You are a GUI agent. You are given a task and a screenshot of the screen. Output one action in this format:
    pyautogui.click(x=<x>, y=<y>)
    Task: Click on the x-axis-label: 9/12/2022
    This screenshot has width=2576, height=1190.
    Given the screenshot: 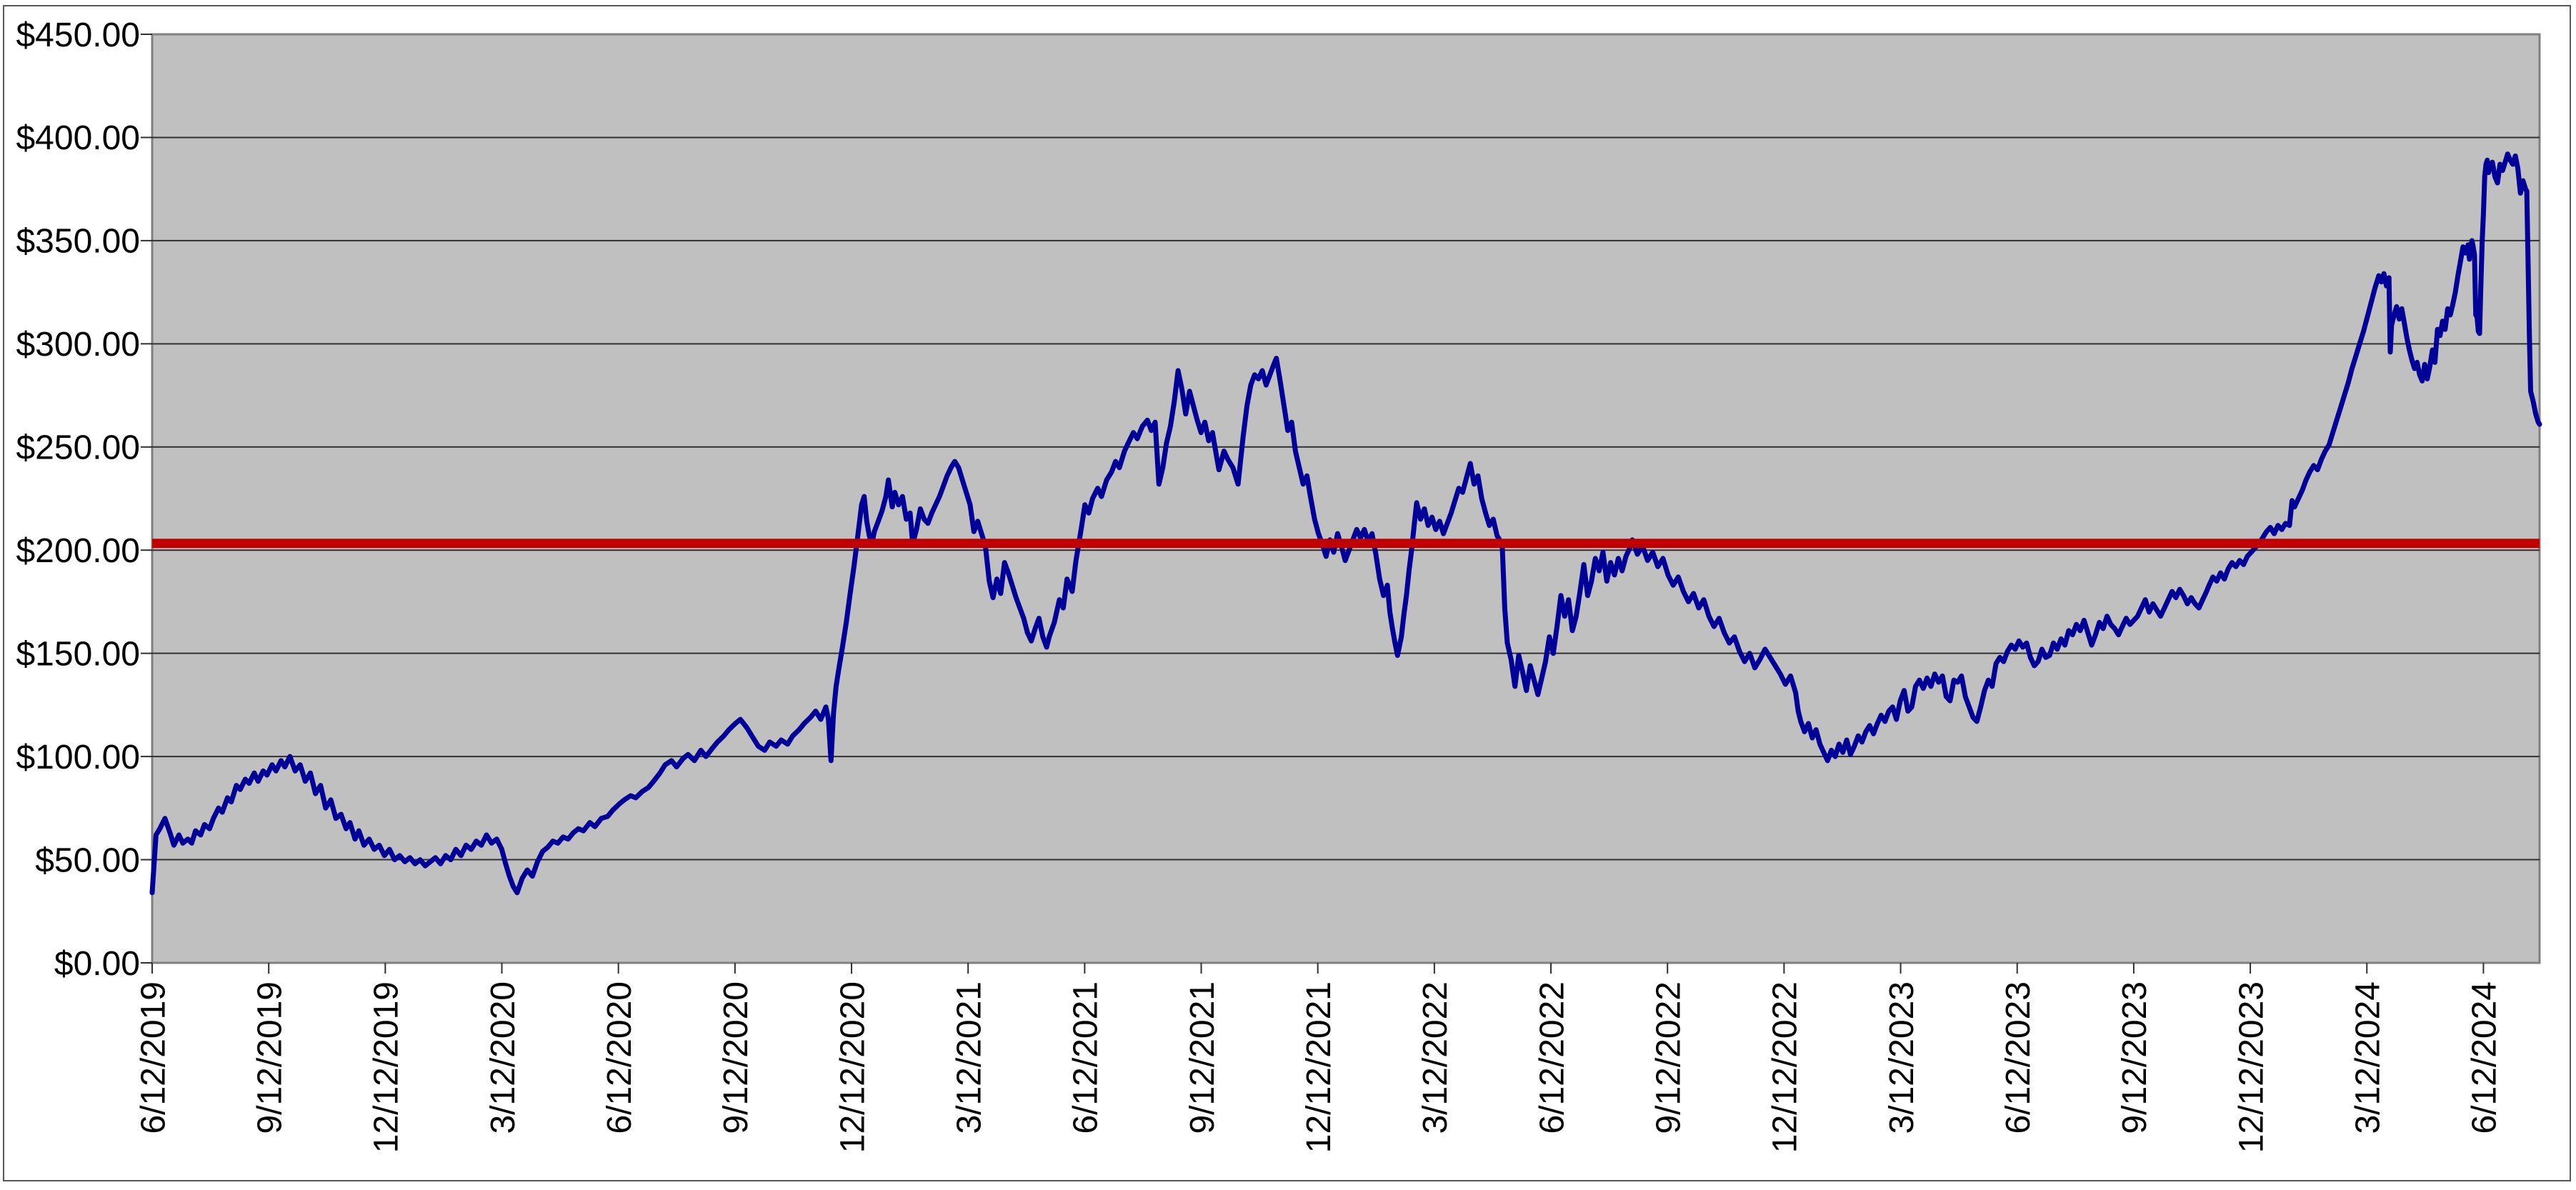 What is the action you would take?
    pyautogui.click(x=1668, y=1057)
    